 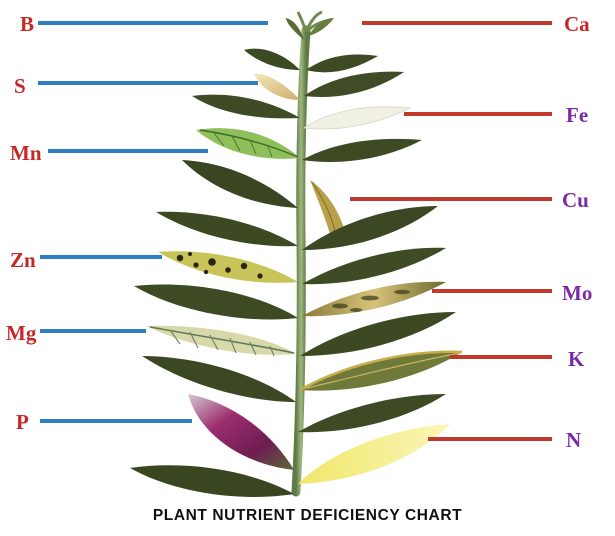 What do you see at coordinates (374, 454) in the screenshot?
I see `leaf-n-deficiency` at bounding box center [374, 454].